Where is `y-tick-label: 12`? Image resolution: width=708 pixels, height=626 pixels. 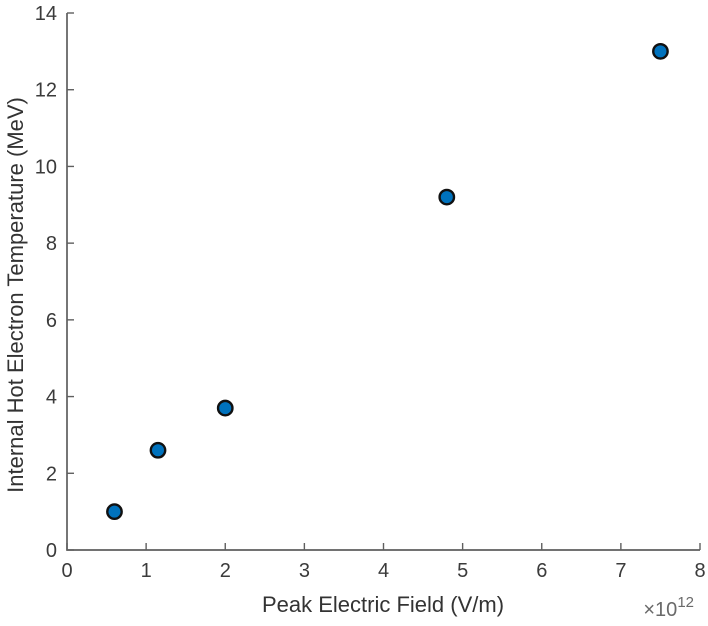
y-tick-label: 12 is located at coordinates (46, 91).